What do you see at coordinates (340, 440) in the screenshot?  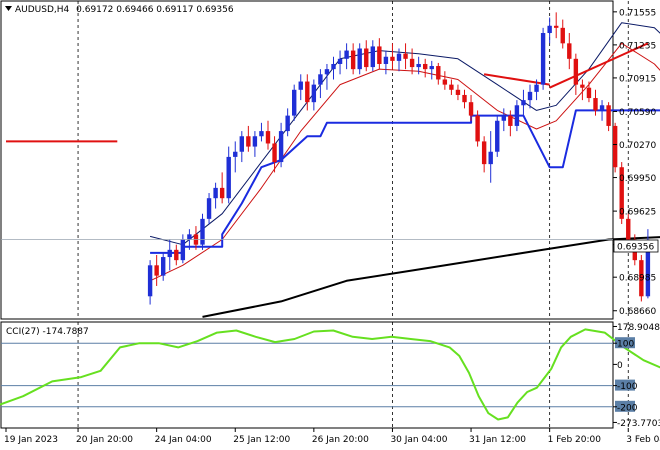 I see `time-tick-label-4: 26 Jan 20:00` at bounding box center [340, 440].